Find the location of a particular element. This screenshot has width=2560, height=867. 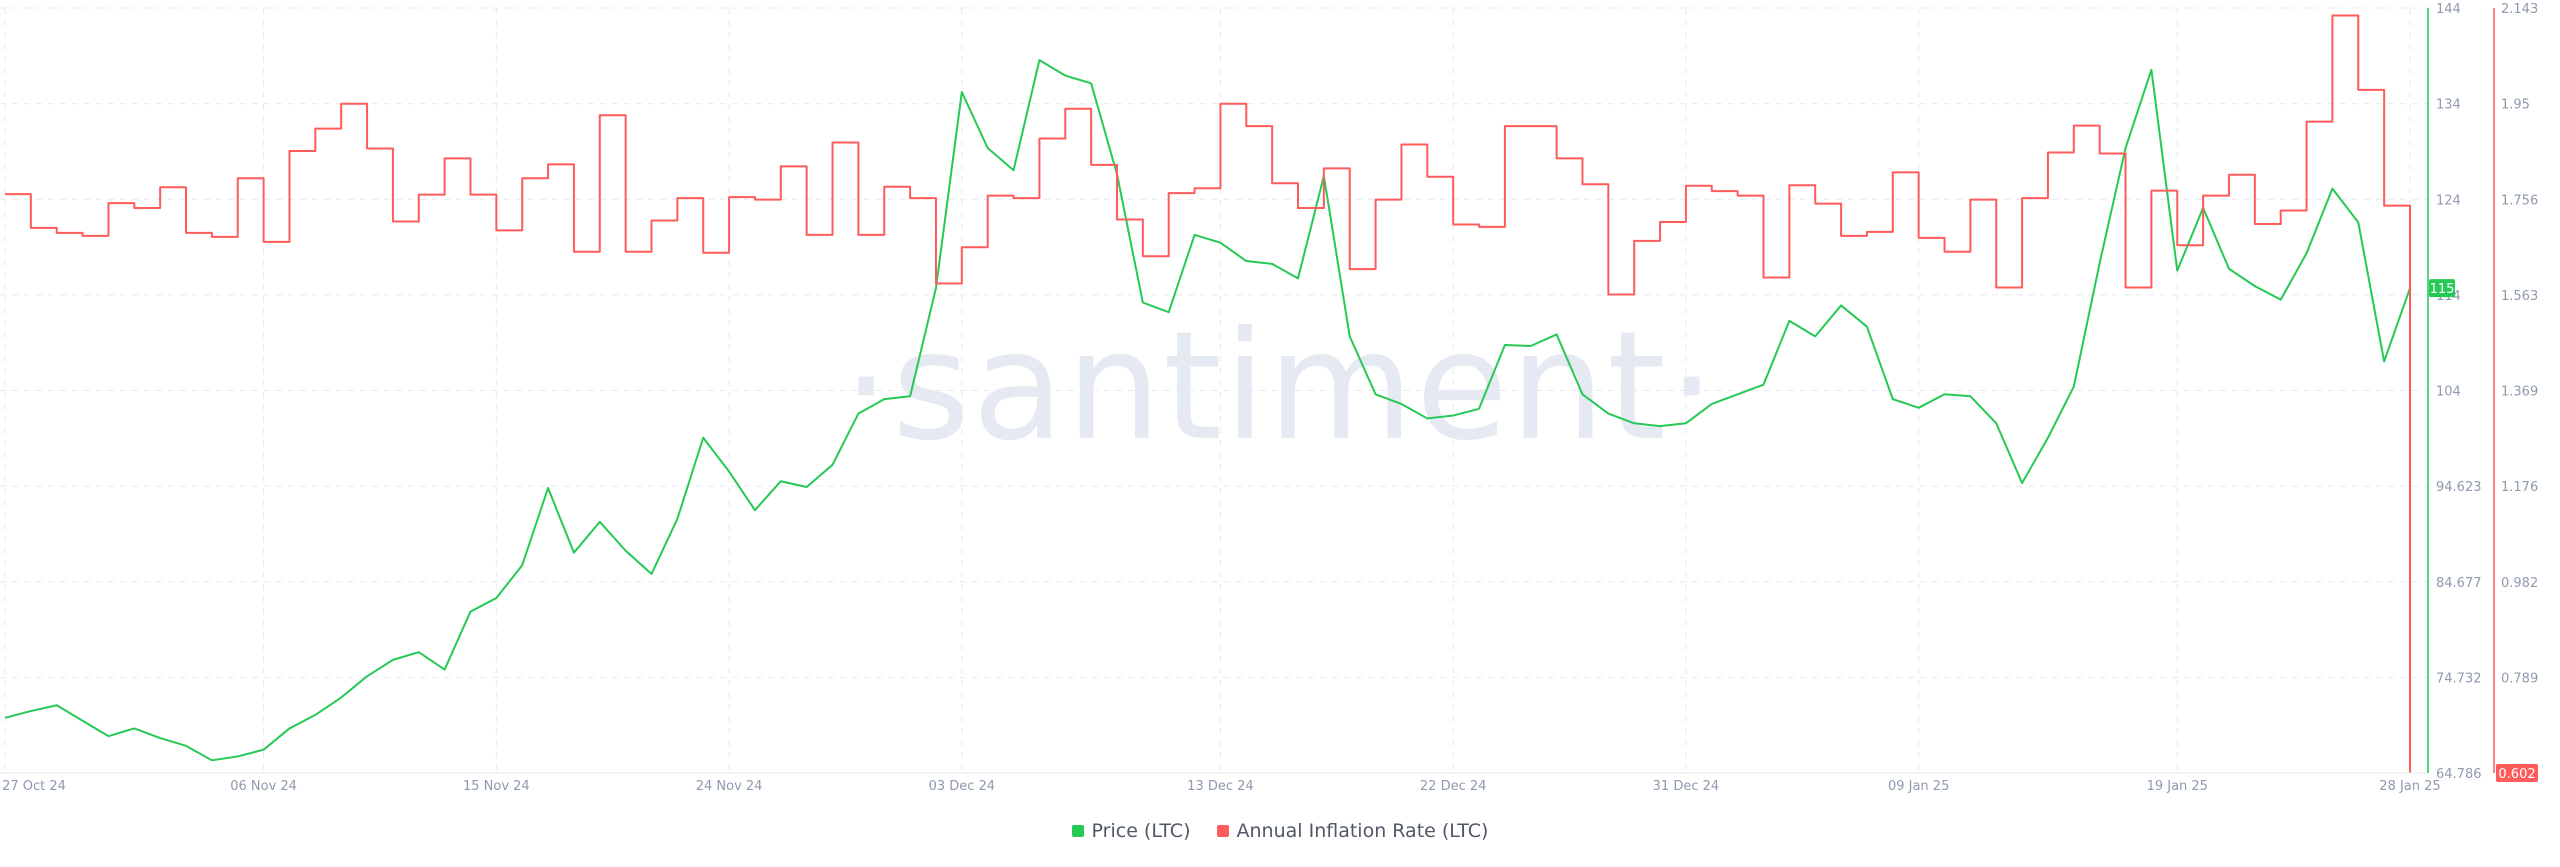

inflation-tick-label: 1.563 is located at coordinates (2519, 296).